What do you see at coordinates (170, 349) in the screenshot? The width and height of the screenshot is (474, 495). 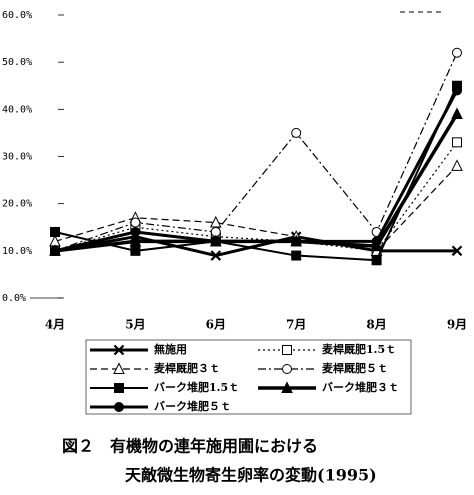 I see `legend-label: 無施用` at bounding box center [170, 349].